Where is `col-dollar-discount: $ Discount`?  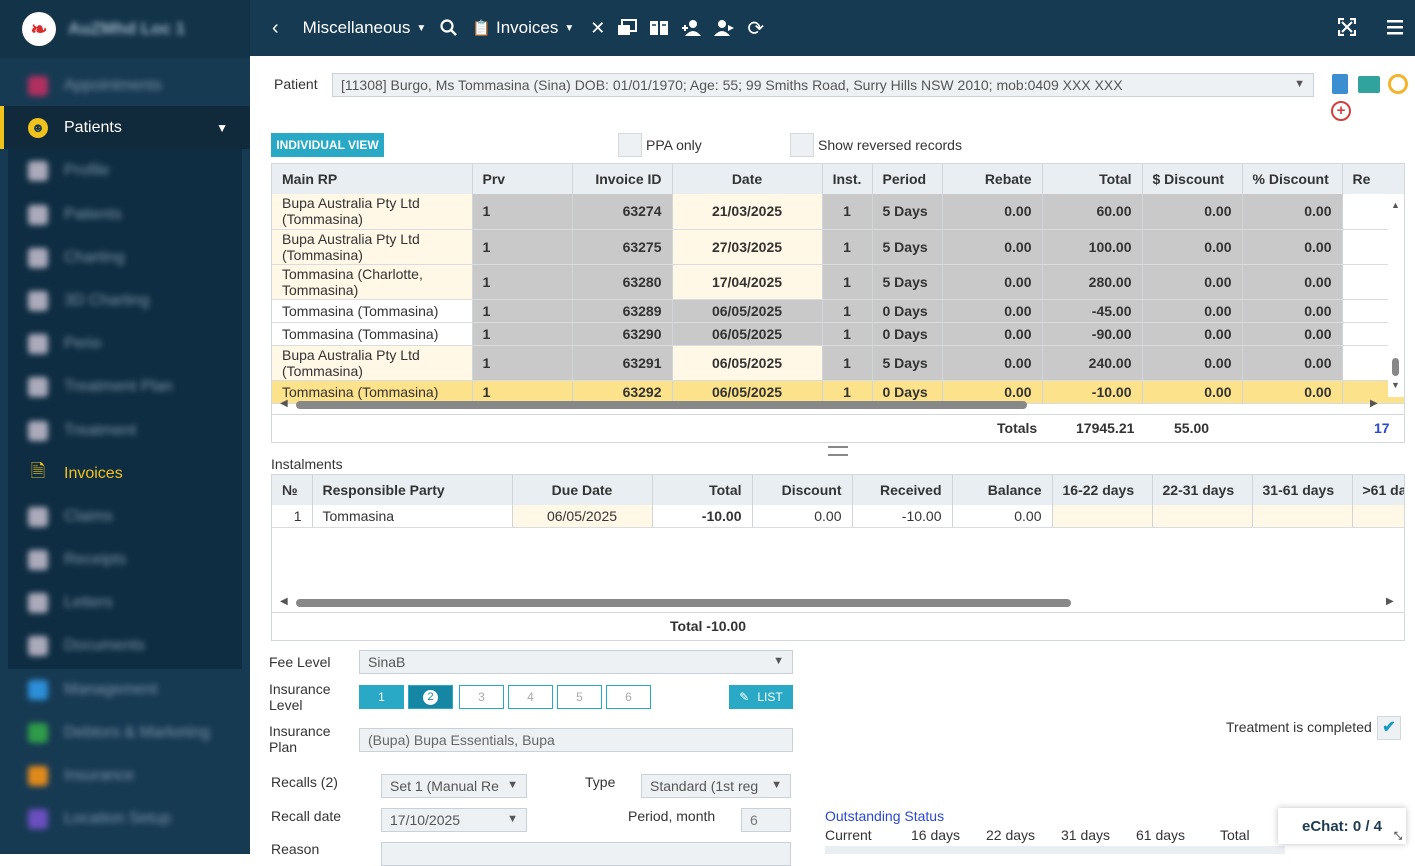
col-dollar-discount: $ Discount is located at coordinates (1192, 179).